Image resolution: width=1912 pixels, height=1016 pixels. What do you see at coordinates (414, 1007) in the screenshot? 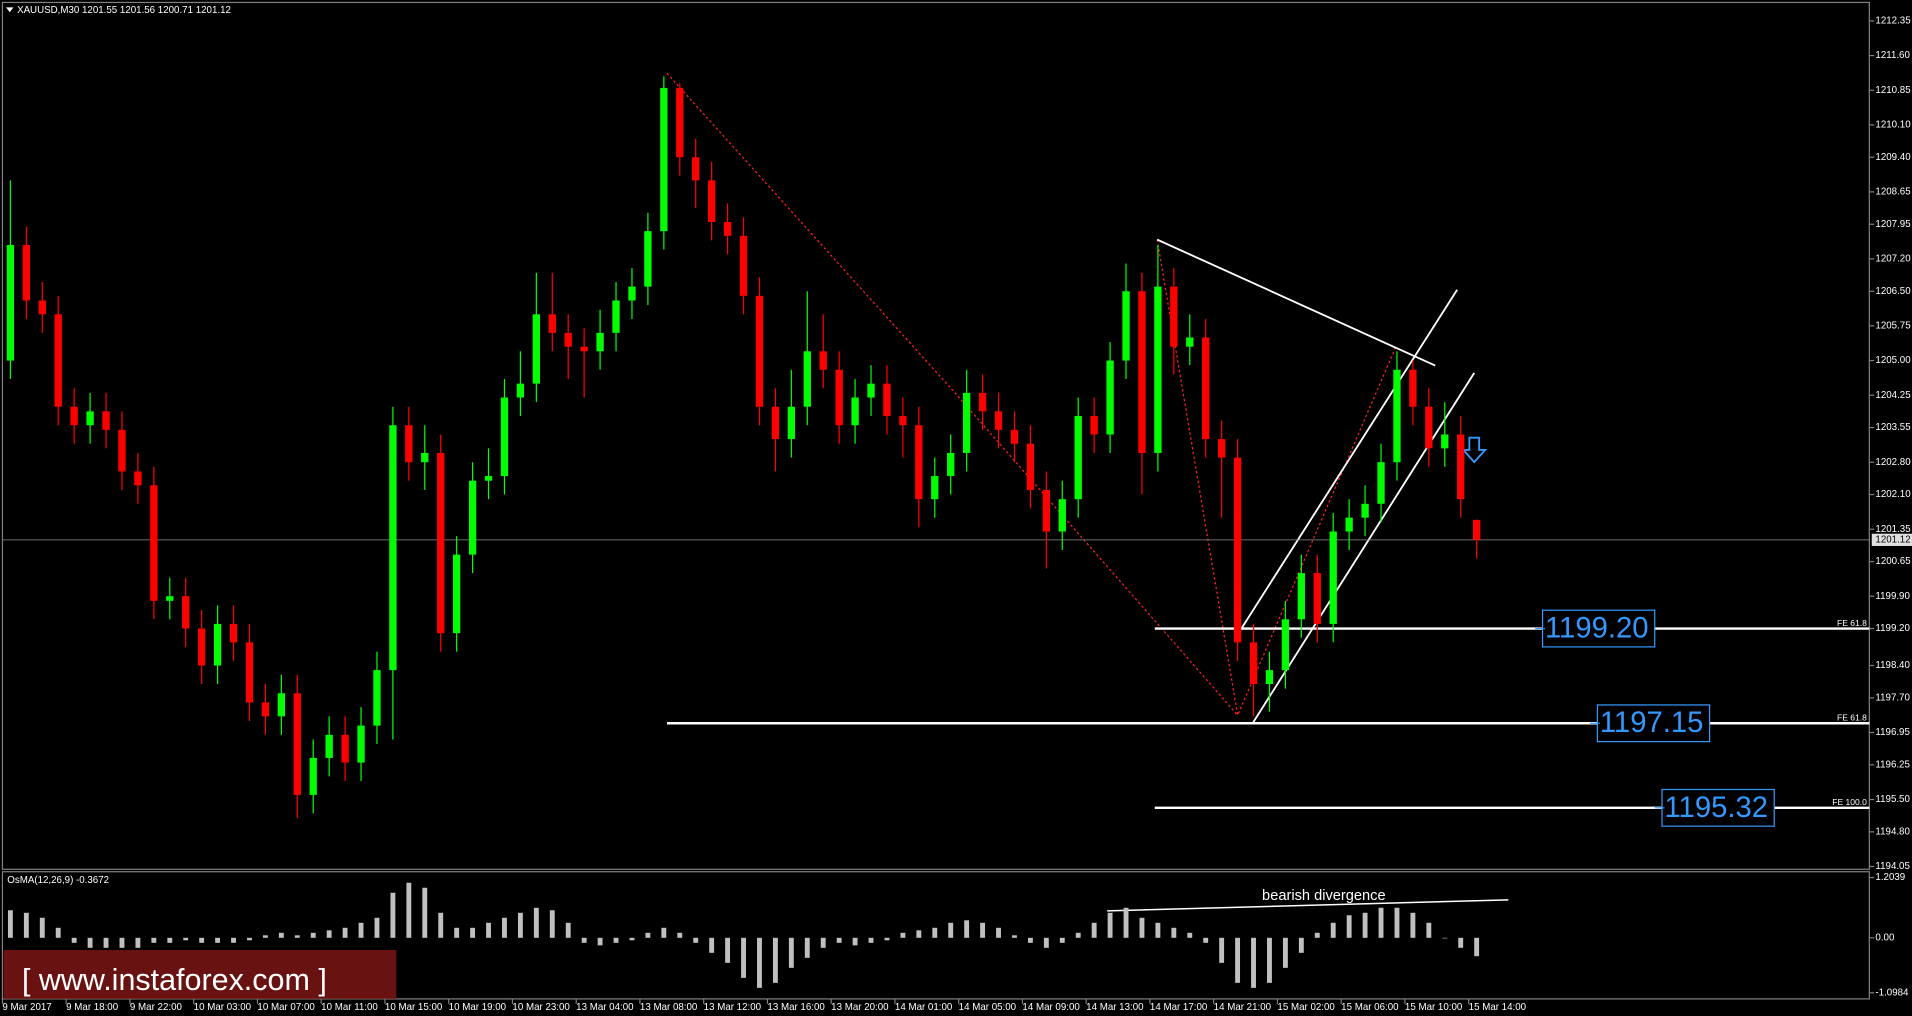
I see `x-tick-label: 10 Mar 15:00` at bounding box center [414, 1007].